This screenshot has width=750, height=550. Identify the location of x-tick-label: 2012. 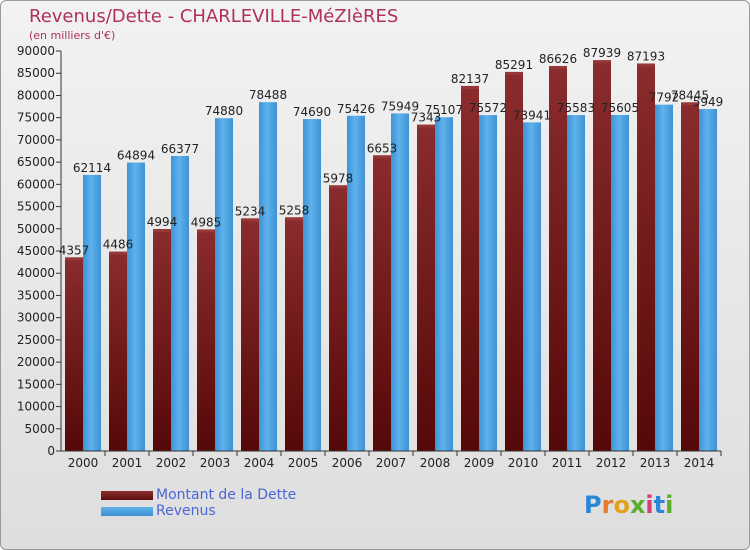
(611, 463).